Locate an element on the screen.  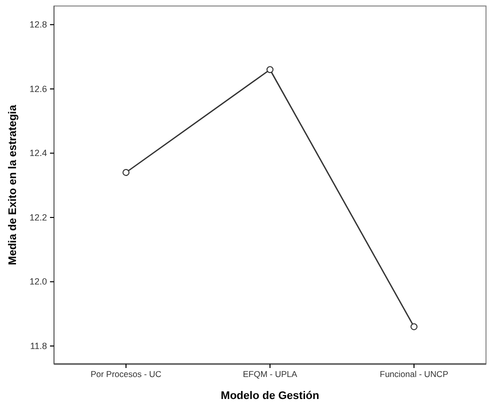
y-tick-label: 12.4 is located at coordinates (38, 153).